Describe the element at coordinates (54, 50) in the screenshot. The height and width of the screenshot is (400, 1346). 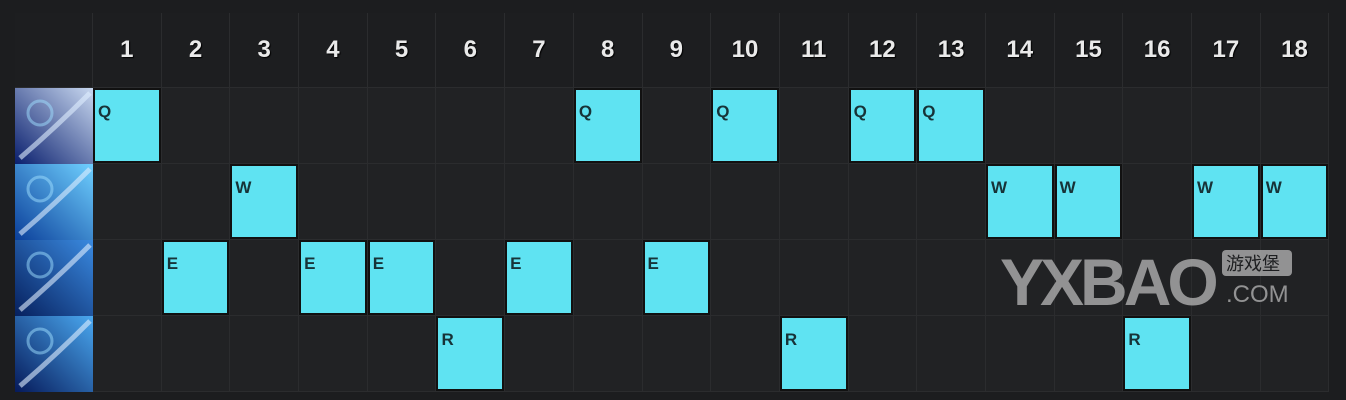
I see `corner-cell` at that location.